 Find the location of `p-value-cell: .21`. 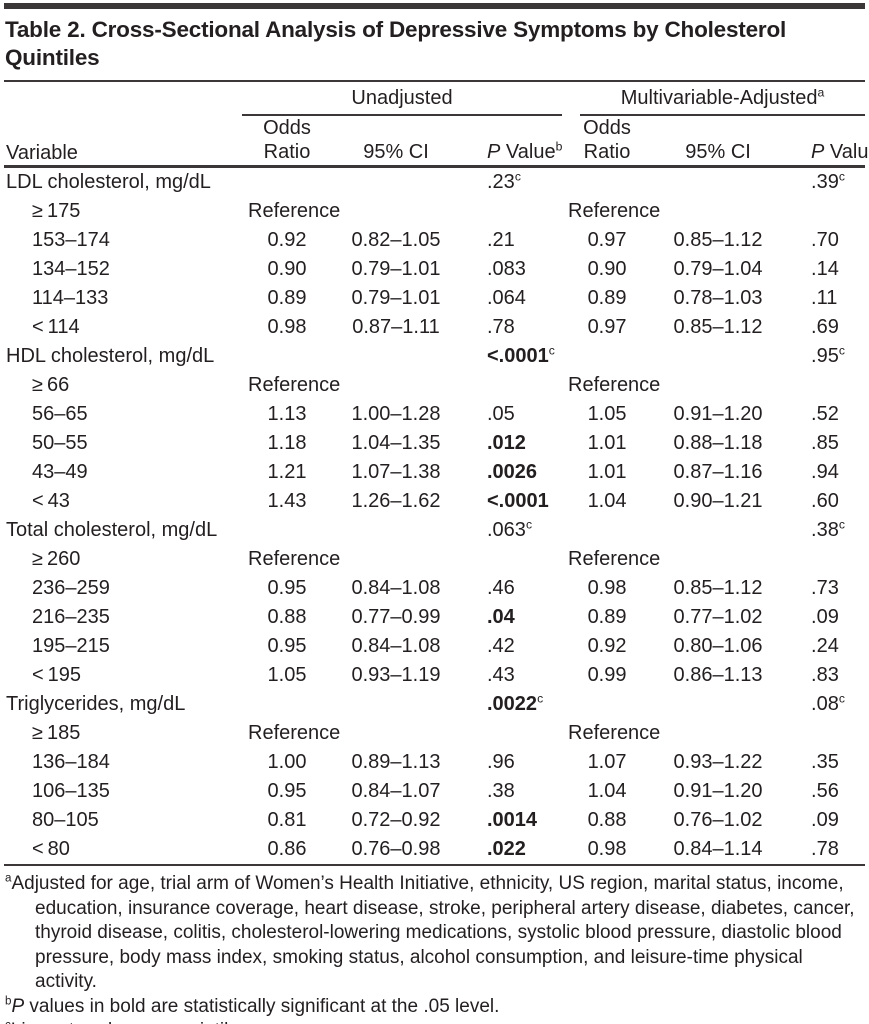

p-value-cell: .21 is located at coordinates (501, 240).